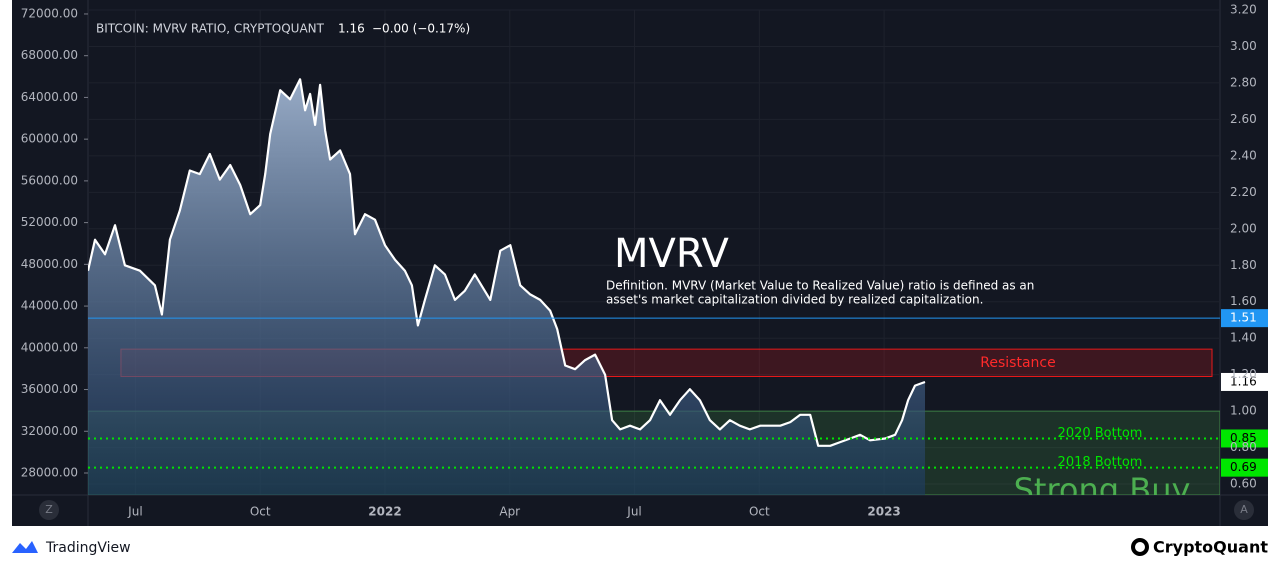 The image size is (1280, 567). I want to click on price-tag-label: 0.85, so click(1243, 438).